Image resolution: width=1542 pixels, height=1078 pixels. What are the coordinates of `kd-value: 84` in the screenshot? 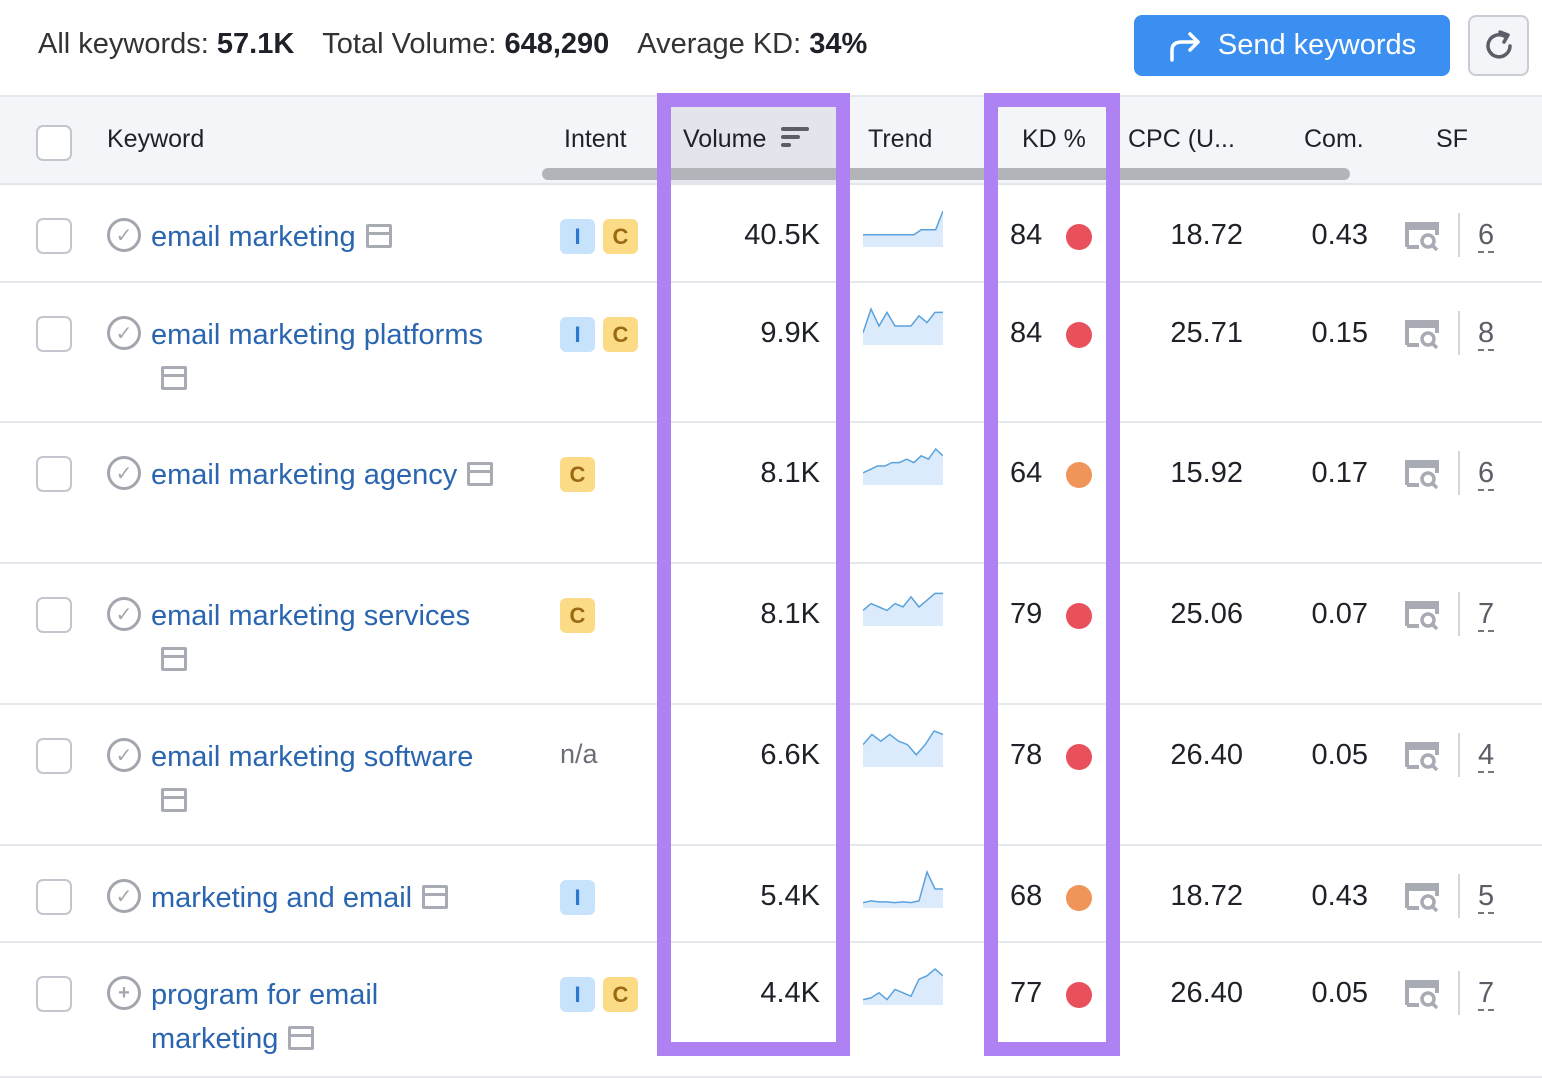 It's located at (1026, 235).